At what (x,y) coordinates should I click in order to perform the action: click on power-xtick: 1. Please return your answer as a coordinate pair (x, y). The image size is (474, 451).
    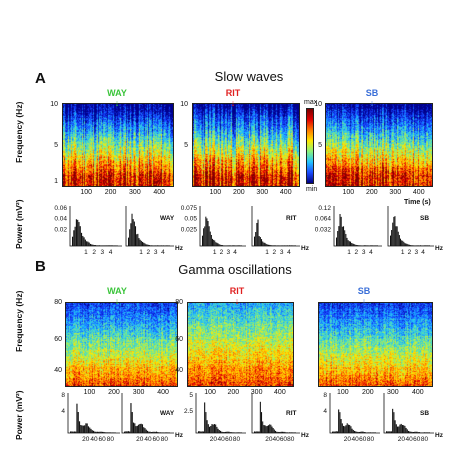
    Looking at the image, I should click on (141, 252).